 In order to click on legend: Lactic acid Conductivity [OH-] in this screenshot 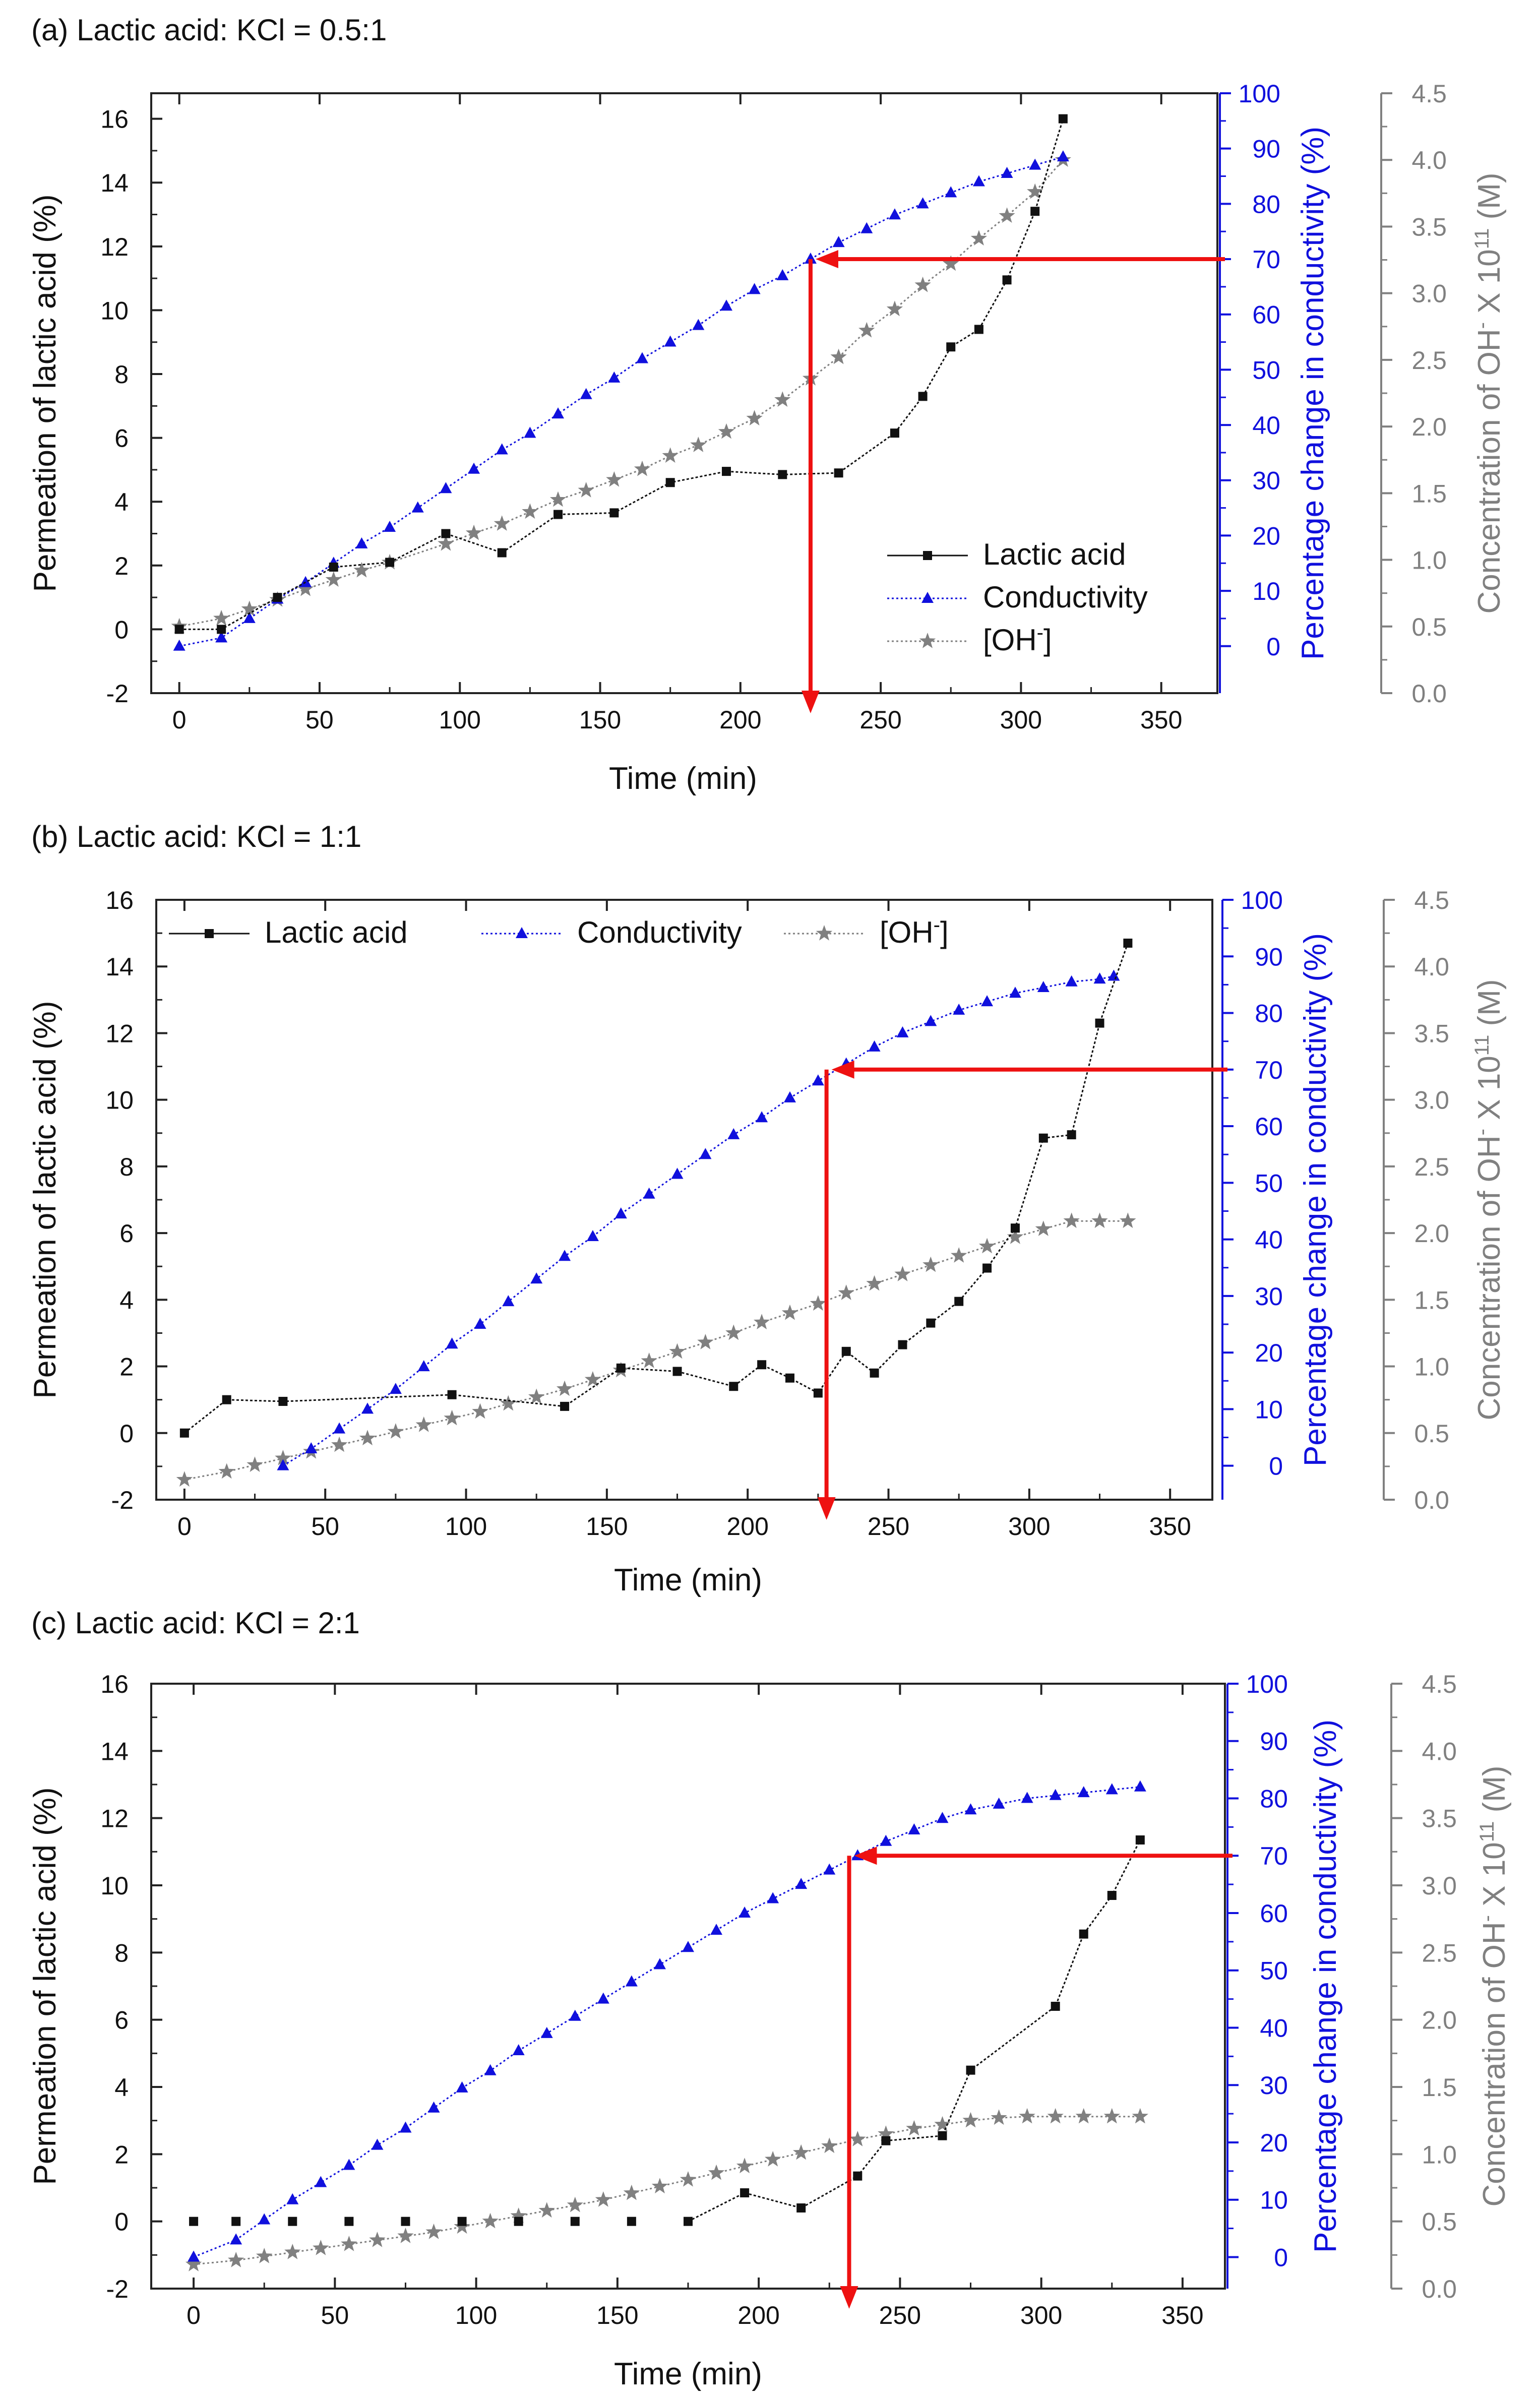, I will do `click(559, 931)`.